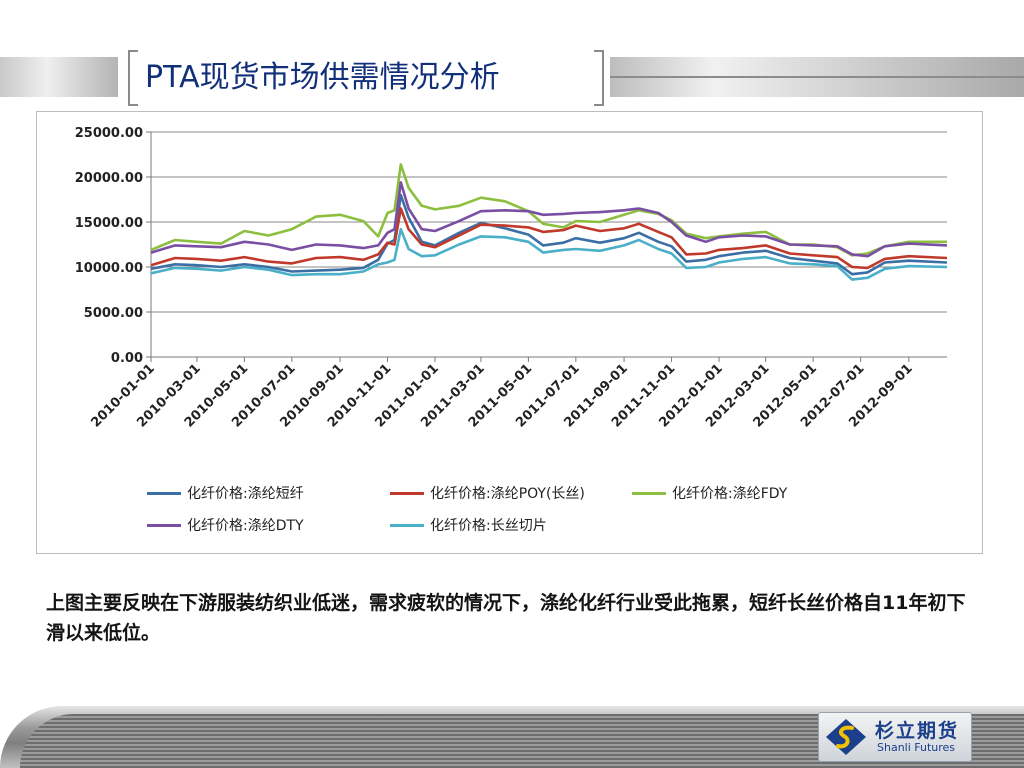 The width and height of the screenshot is (1024, 768). Describe the element at coordinates (109, 223) in the screenshot. I see `y-tick-label: 15000.00` at that location.